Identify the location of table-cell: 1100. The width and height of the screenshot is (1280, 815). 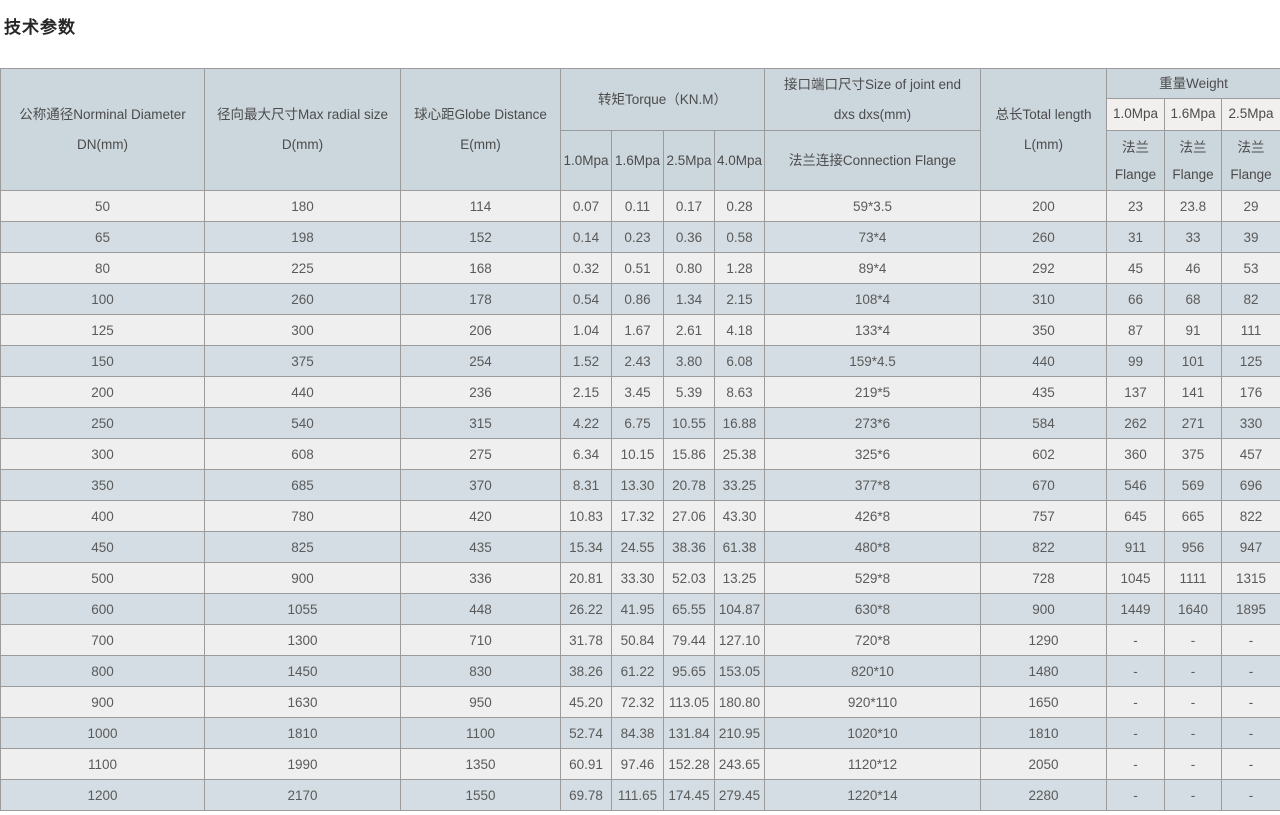
(480, 733).